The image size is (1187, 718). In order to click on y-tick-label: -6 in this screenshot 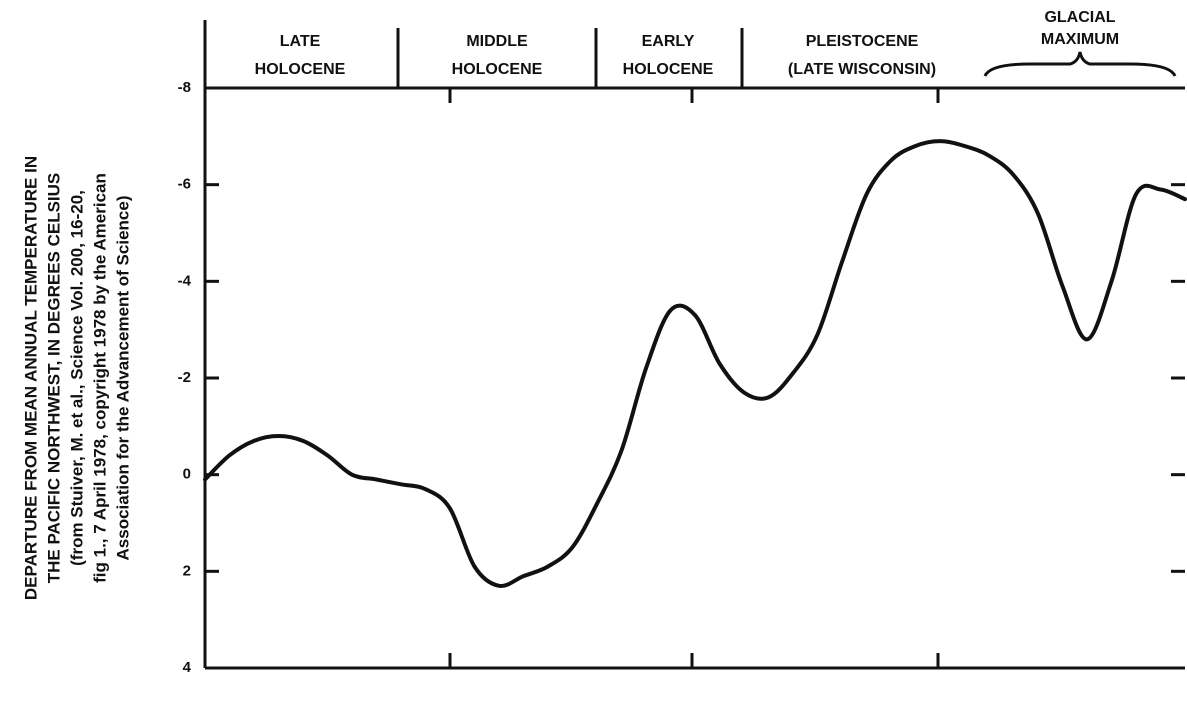, I will do `click(184, 184)`.